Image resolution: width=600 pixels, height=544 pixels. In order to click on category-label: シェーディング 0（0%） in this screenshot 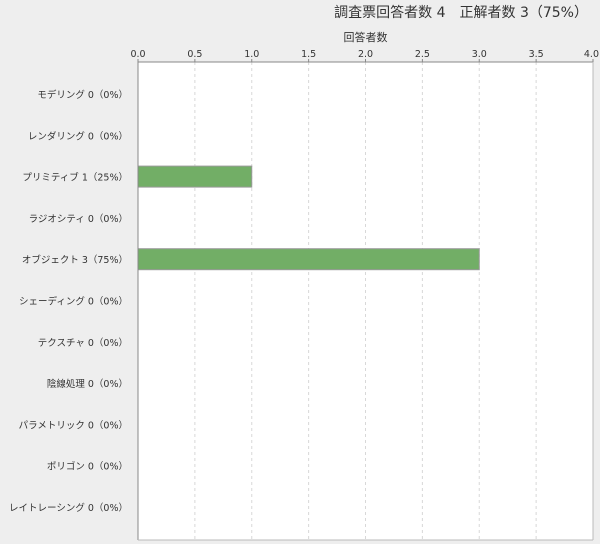, I will do `click(73, 302)`.